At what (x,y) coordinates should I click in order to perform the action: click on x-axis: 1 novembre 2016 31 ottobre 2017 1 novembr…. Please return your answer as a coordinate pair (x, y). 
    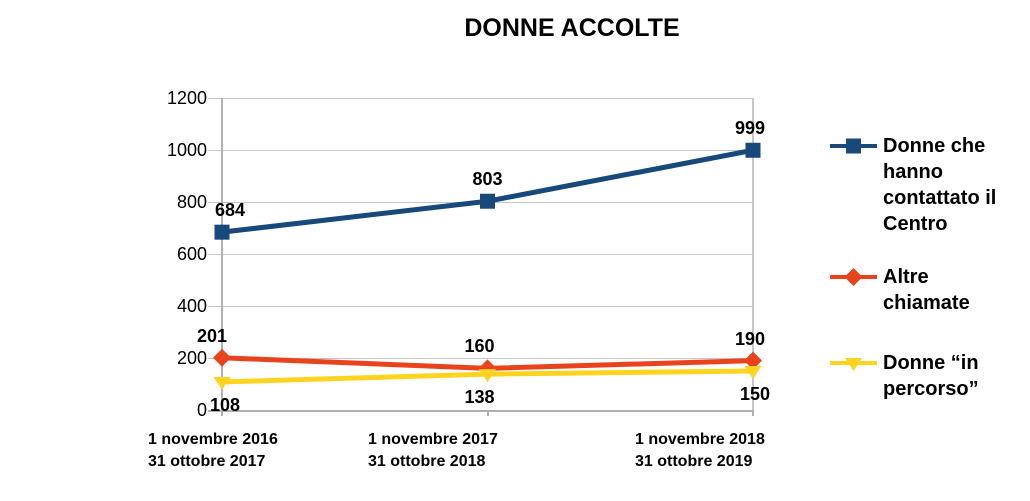
    Looking at the image, I should click on (515, 459).